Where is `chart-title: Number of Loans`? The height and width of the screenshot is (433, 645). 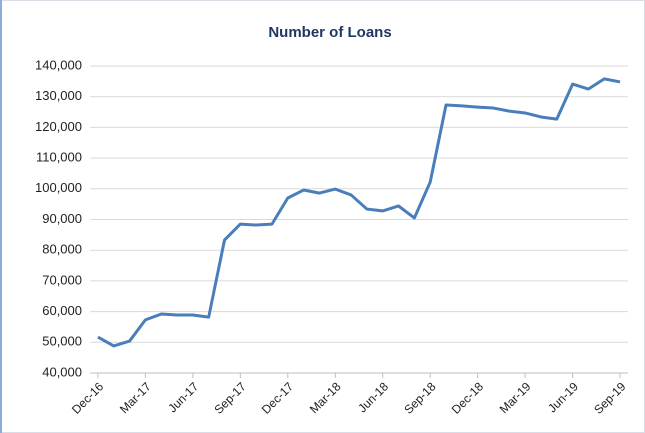 chart-title: Number of Loans is located at coordinates (329, 32).